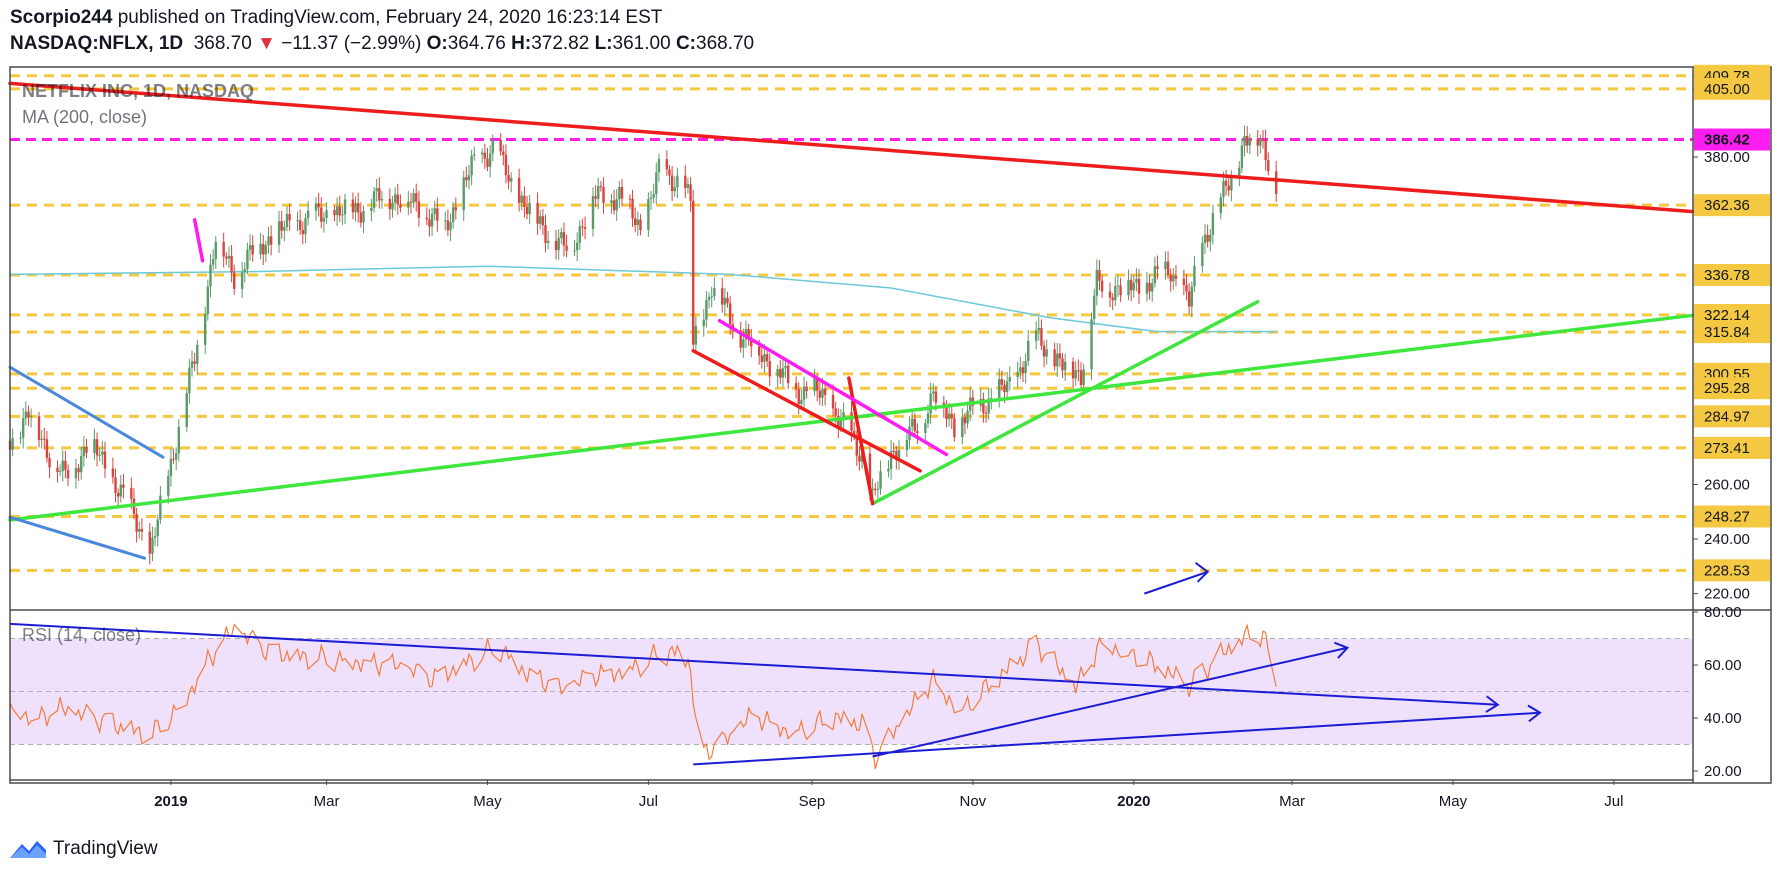 This screenshot has height=874, width=1782. Describe the element at coordinates (105, 848) in the screenshot. I see `brand-name: TradingView` at that location.